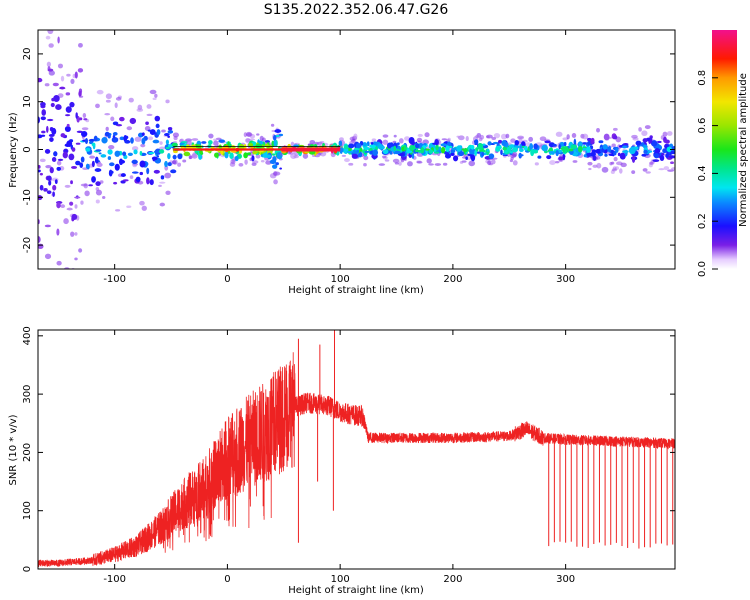 Image resolution: width=750 pixels, height=600 pixels. What do you see at coordinates (27, 197) in the screenshot?
I see `y-tick-label: -10` at bounding box center [27, 197].